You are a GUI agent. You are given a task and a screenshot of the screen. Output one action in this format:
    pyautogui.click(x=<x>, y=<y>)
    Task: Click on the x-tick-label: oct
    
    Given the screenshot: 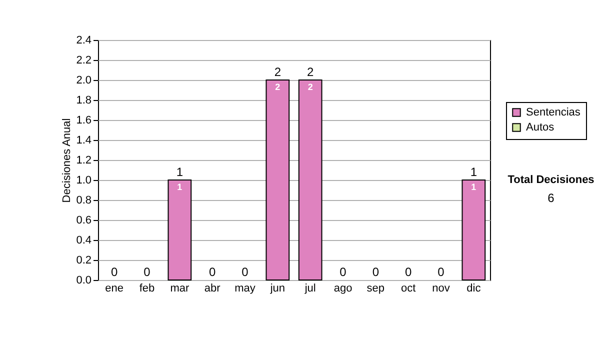 What is the action you would take?
    pyautogui.click(x=408, y=288)
    